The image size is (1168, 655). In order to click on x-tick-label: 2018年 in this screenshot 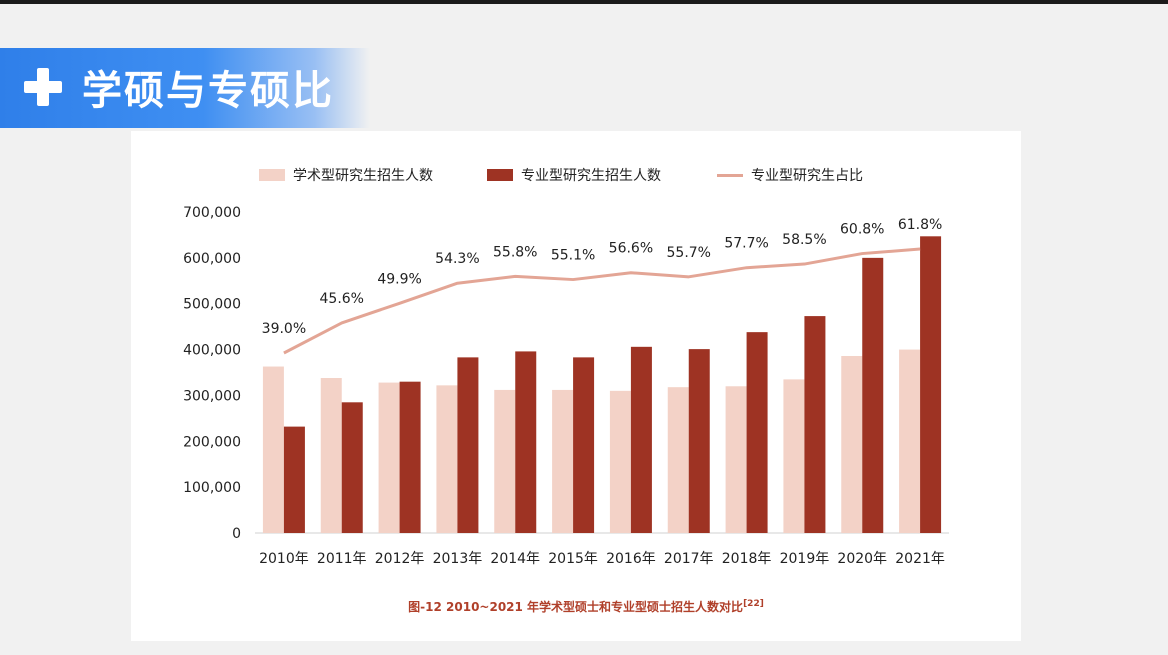, I will do `click(747, 559)`.